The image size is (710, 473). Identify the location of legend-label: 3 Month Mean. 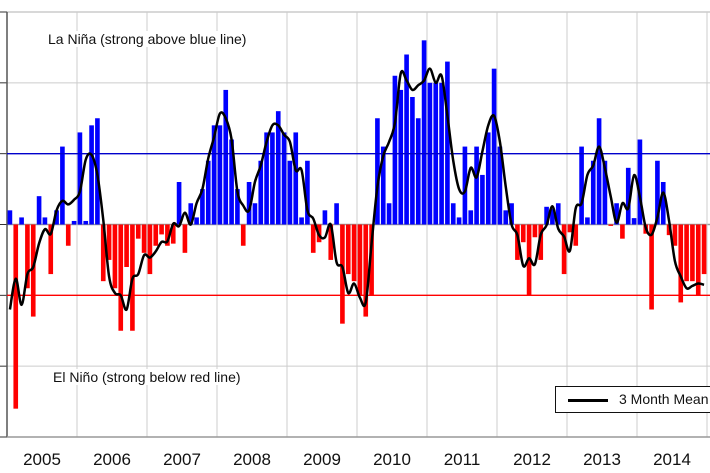
(664, 399).